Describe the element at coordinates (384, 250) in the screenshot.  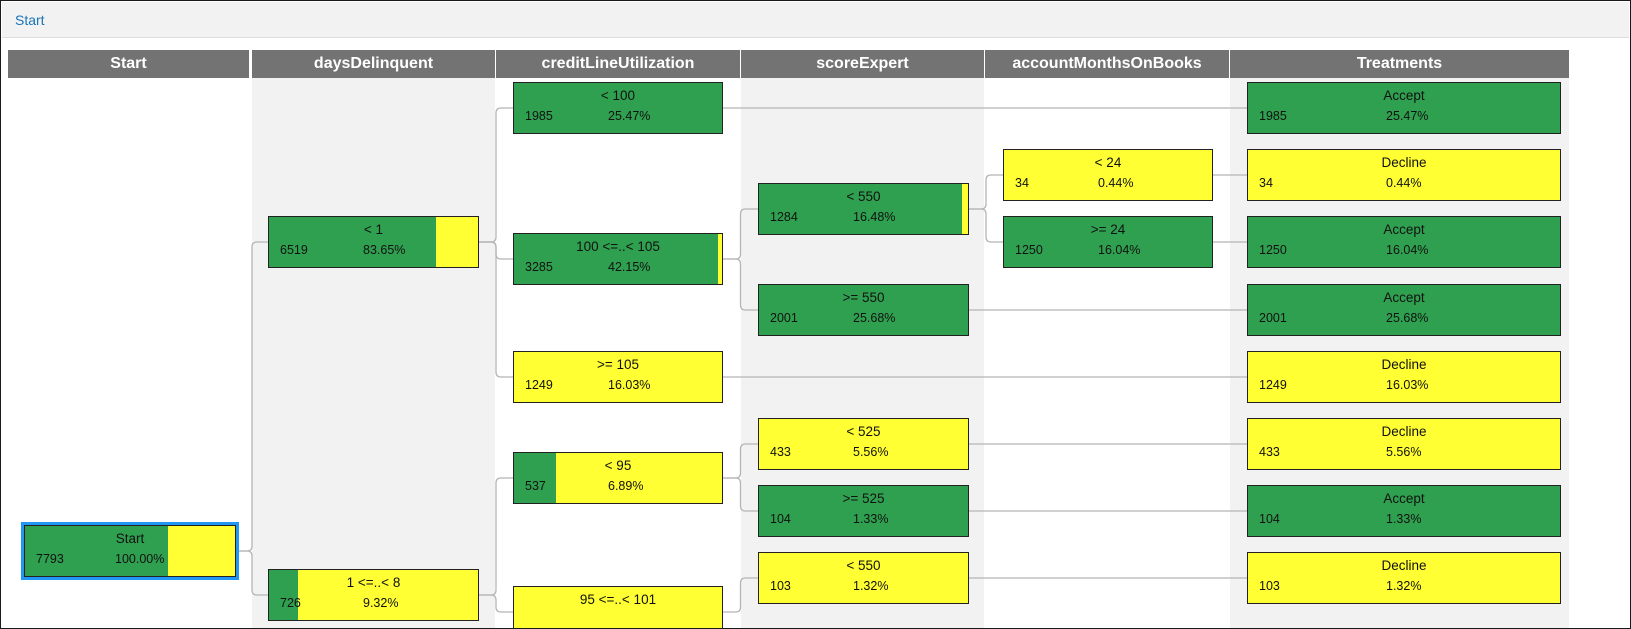
I see `node-percent: 83.65%` at that location.